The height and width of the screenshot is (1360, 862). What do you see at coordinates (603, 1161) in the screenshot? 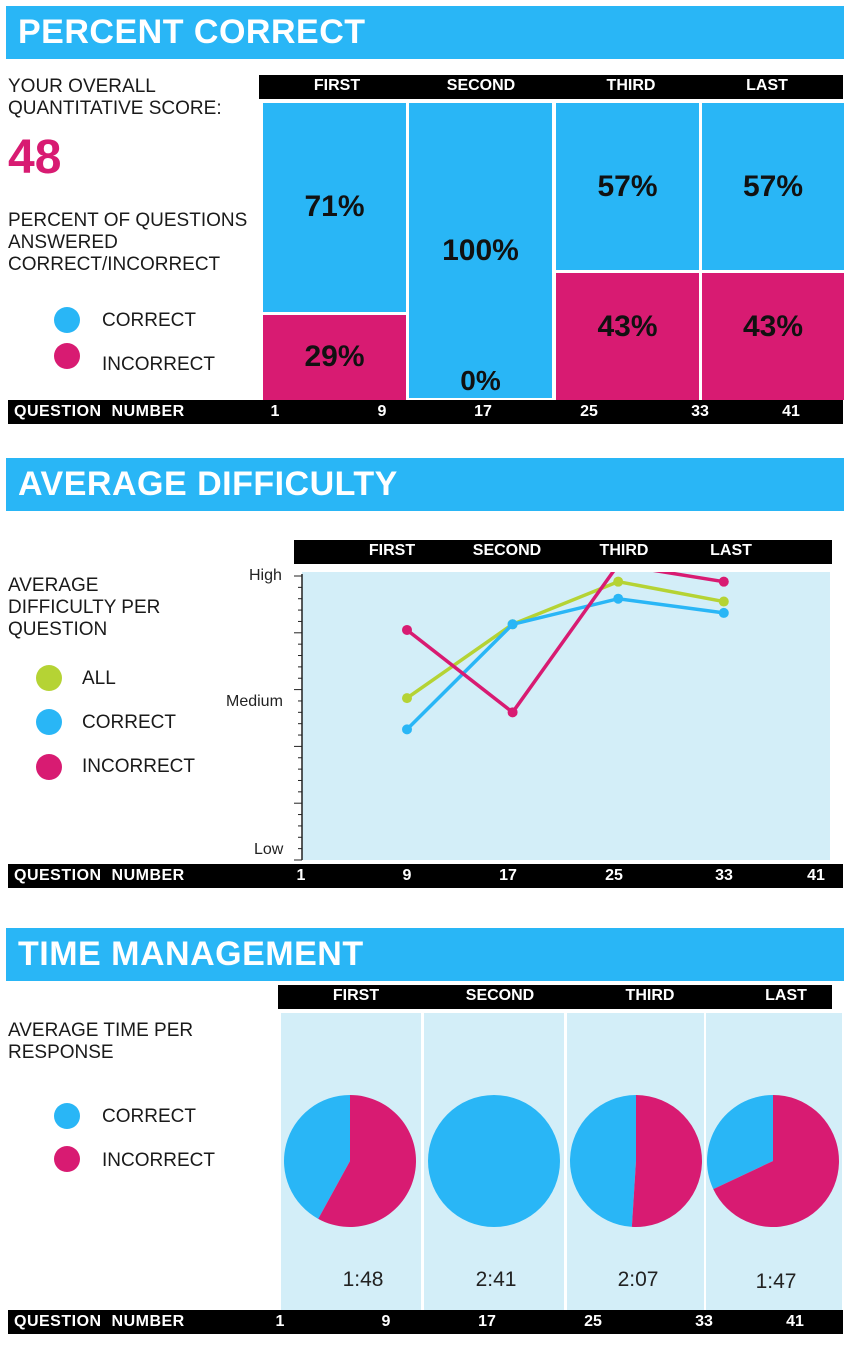
I see `pie-slice-correct-third` at bounding box center [603, 1161].